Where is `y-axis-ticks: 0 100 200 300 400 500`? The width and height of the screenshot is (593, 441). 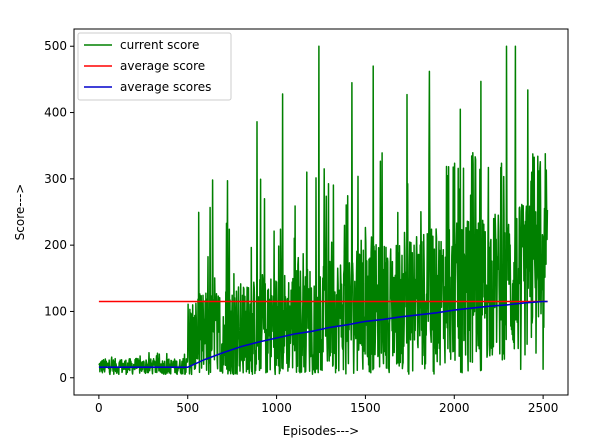 y-axis-ticks: 0 100 200 300 400 500 is located at coordinates (59, 212).